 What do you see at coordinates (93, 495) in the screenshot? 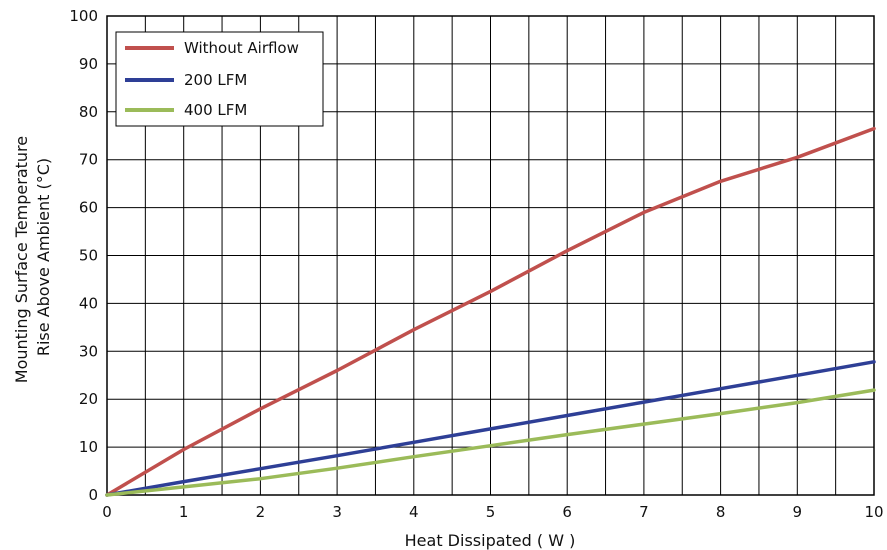
I see `y-tick-label: 0` at bounding box center [93, 495].